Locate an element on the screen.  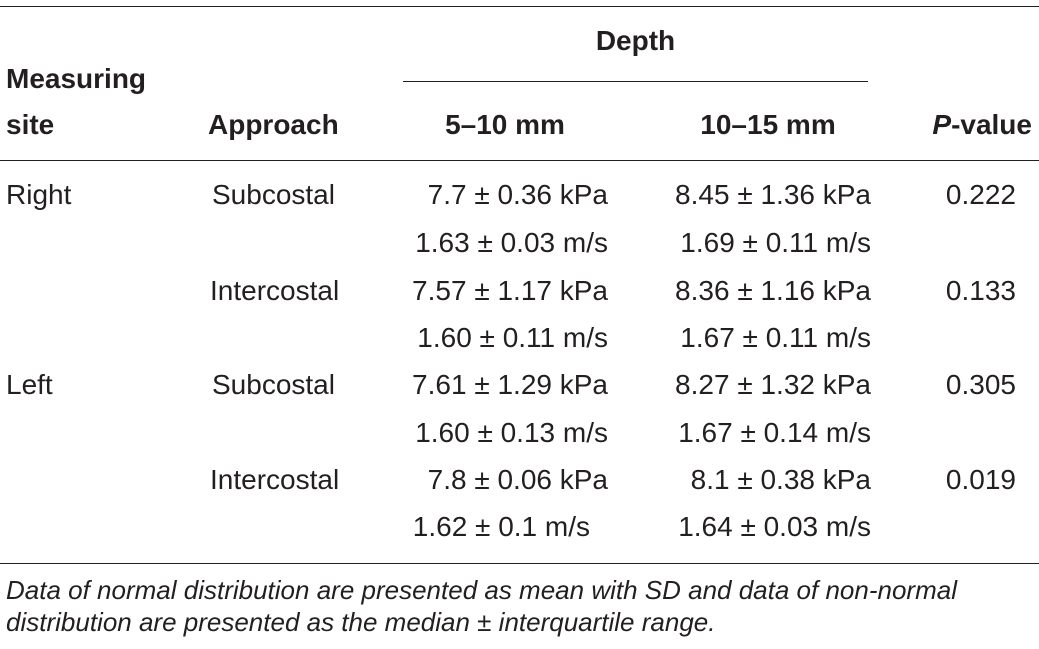
cell-depth-10-15: 8.45 ± 1.36 kPa is located at coordinates (773, 194).